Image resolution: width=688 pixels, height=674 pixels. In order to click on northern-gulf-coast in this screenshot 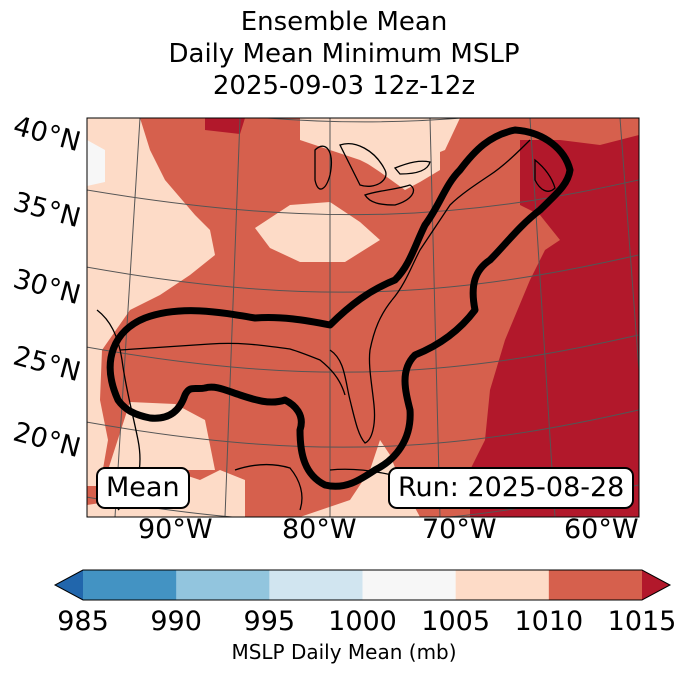, I will do `click(232, 369)`.